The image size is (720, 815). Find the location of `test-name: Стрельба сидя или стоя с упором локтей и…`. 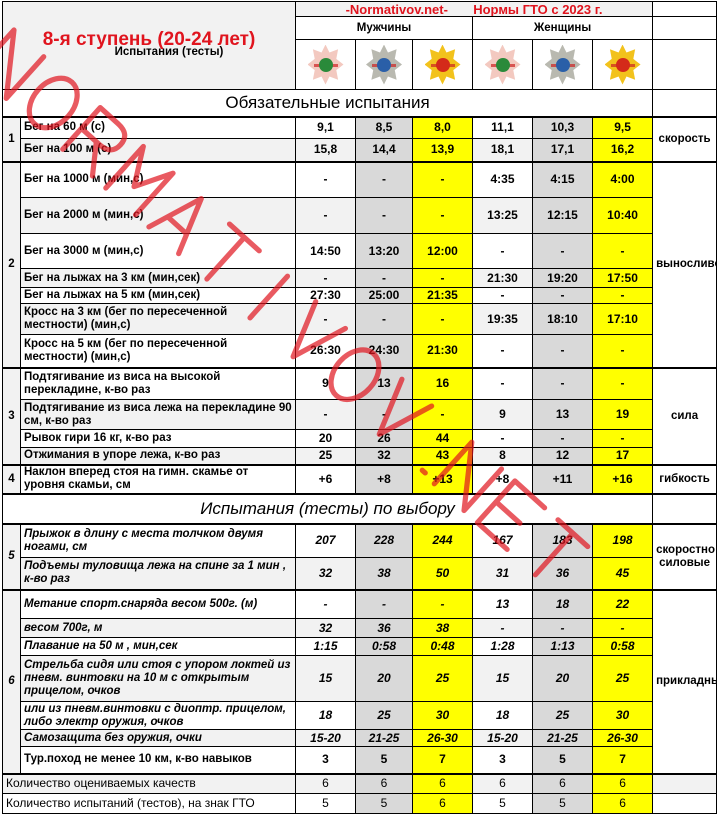

test-name: Стрельба сидя или стоя с упором локтей и… is located at coordinates (158, 678).